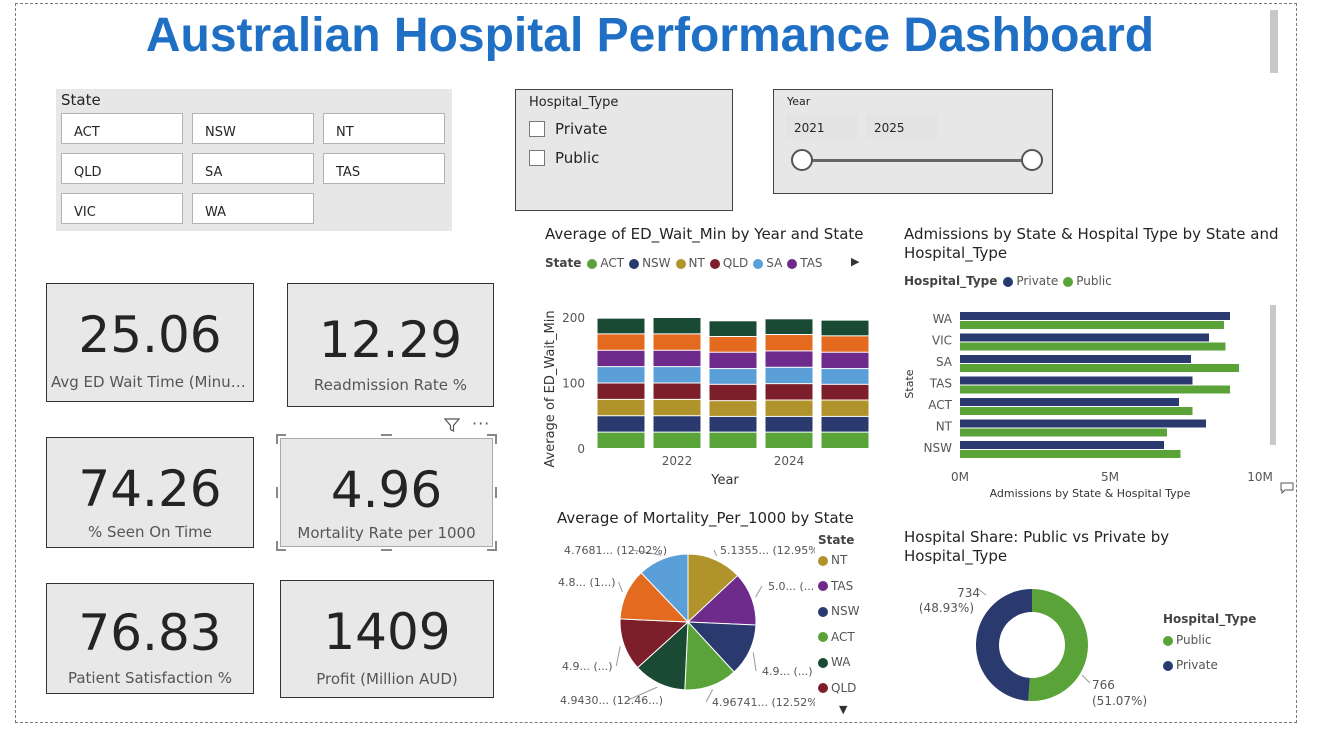 This screenshot has height=730, width=1325. What do you see at coordinates (1119, 701) in the screenshot?
I see `donut-data-label: (51.07%)` at bounding box center [1119, 701].